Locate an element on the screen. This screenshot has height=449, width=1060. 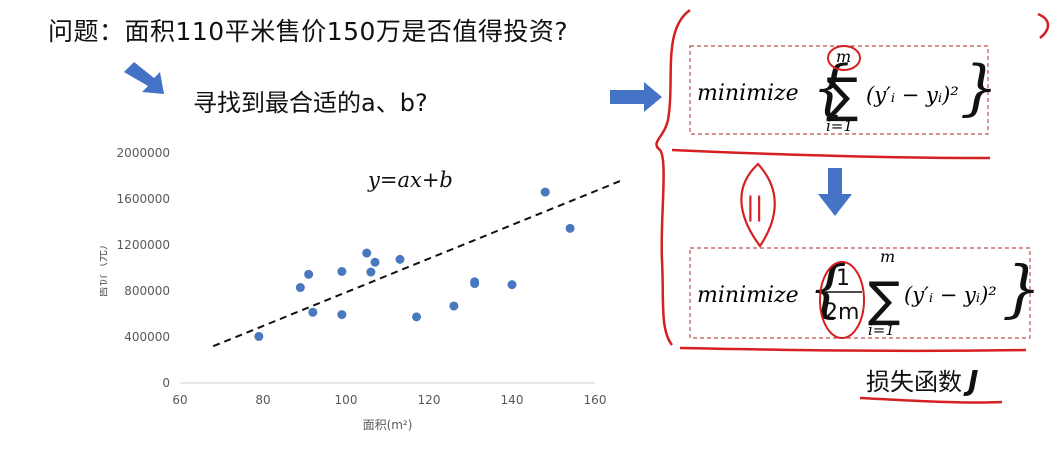
arrow-down-right-icon is located at coordinates (144, 78).